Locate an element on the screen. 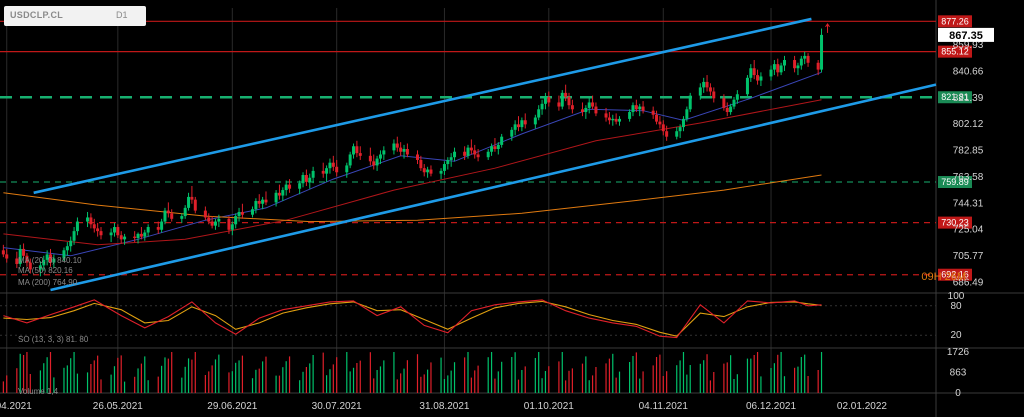 The height and width of the screenshot is (417, 1024). price-tick-label: 859.93 is located at coordinates (968, 45).